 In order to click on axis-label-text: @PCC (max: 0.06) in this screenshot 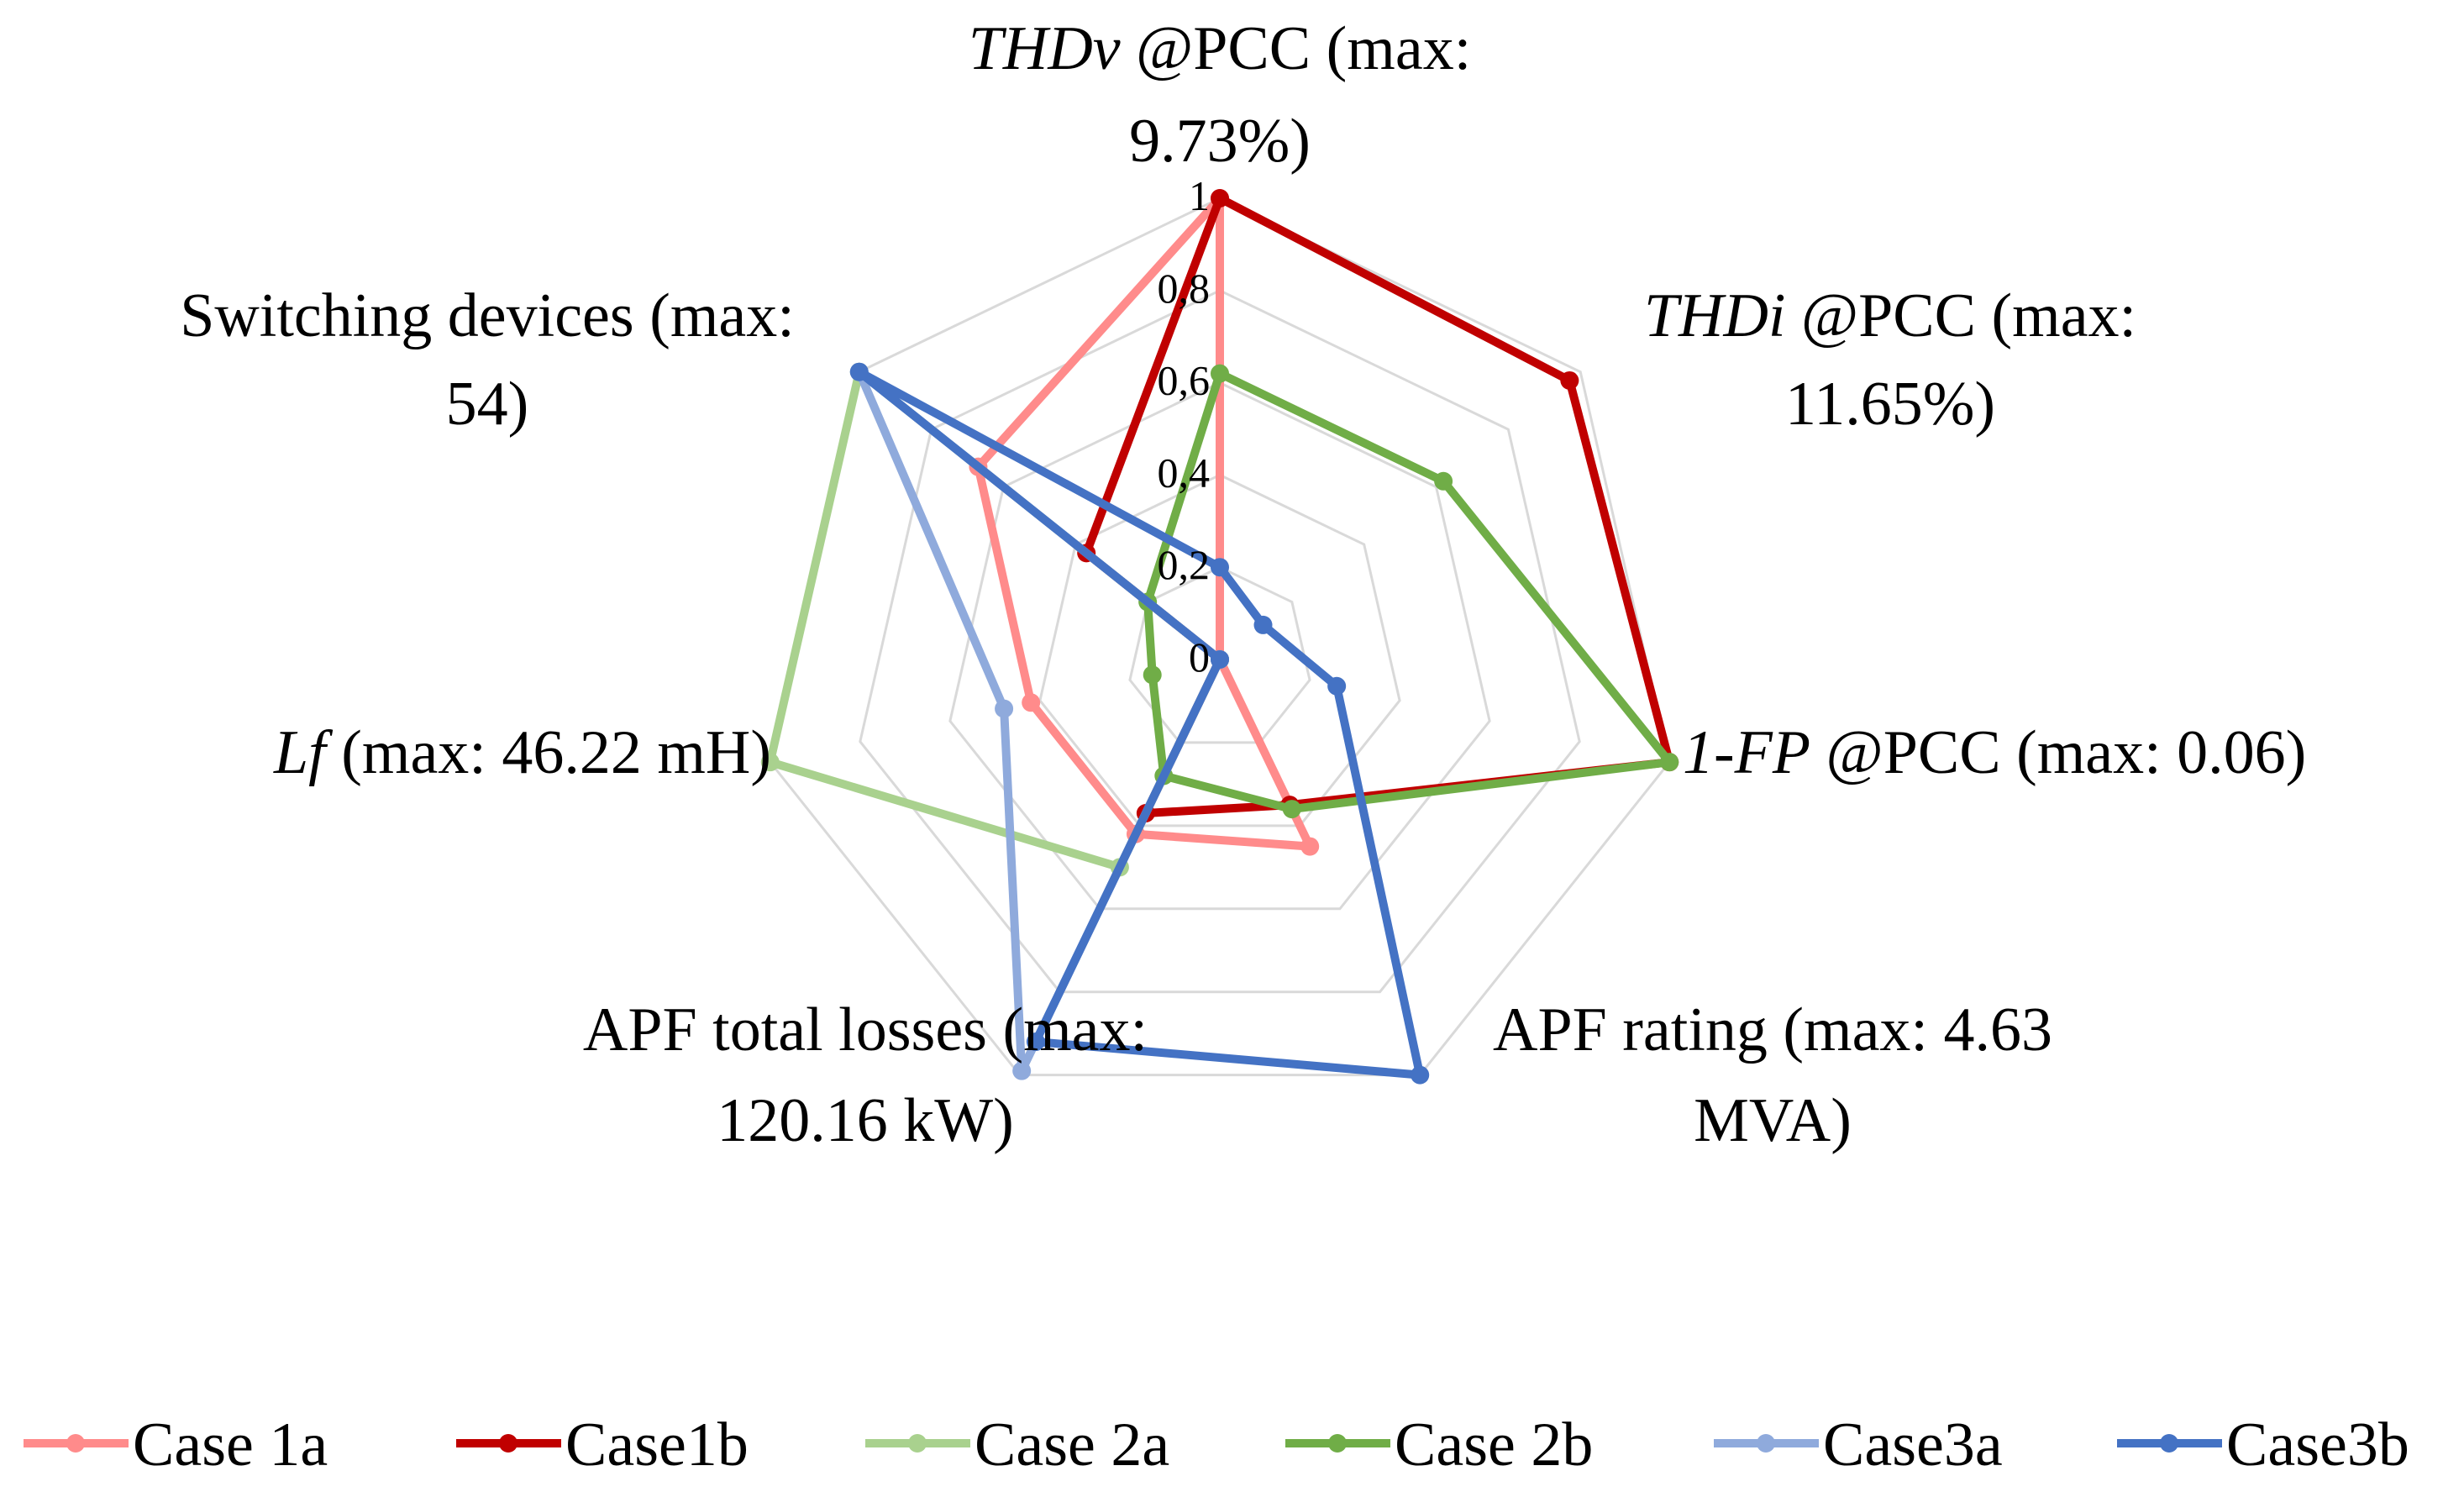, I will do `click(2058, 752)`.